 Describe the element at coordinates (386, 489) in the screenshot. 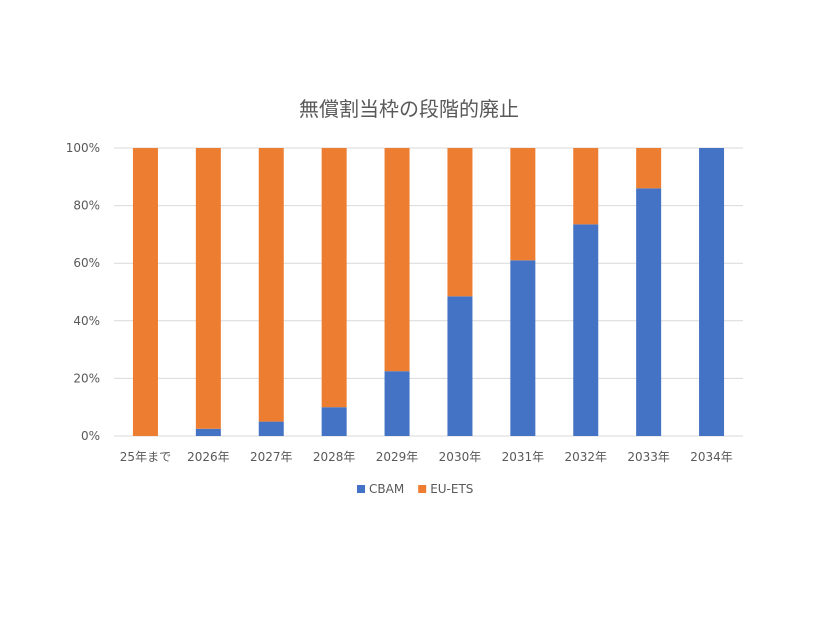

I see `legend-label-cbam: CBAM` at that location.